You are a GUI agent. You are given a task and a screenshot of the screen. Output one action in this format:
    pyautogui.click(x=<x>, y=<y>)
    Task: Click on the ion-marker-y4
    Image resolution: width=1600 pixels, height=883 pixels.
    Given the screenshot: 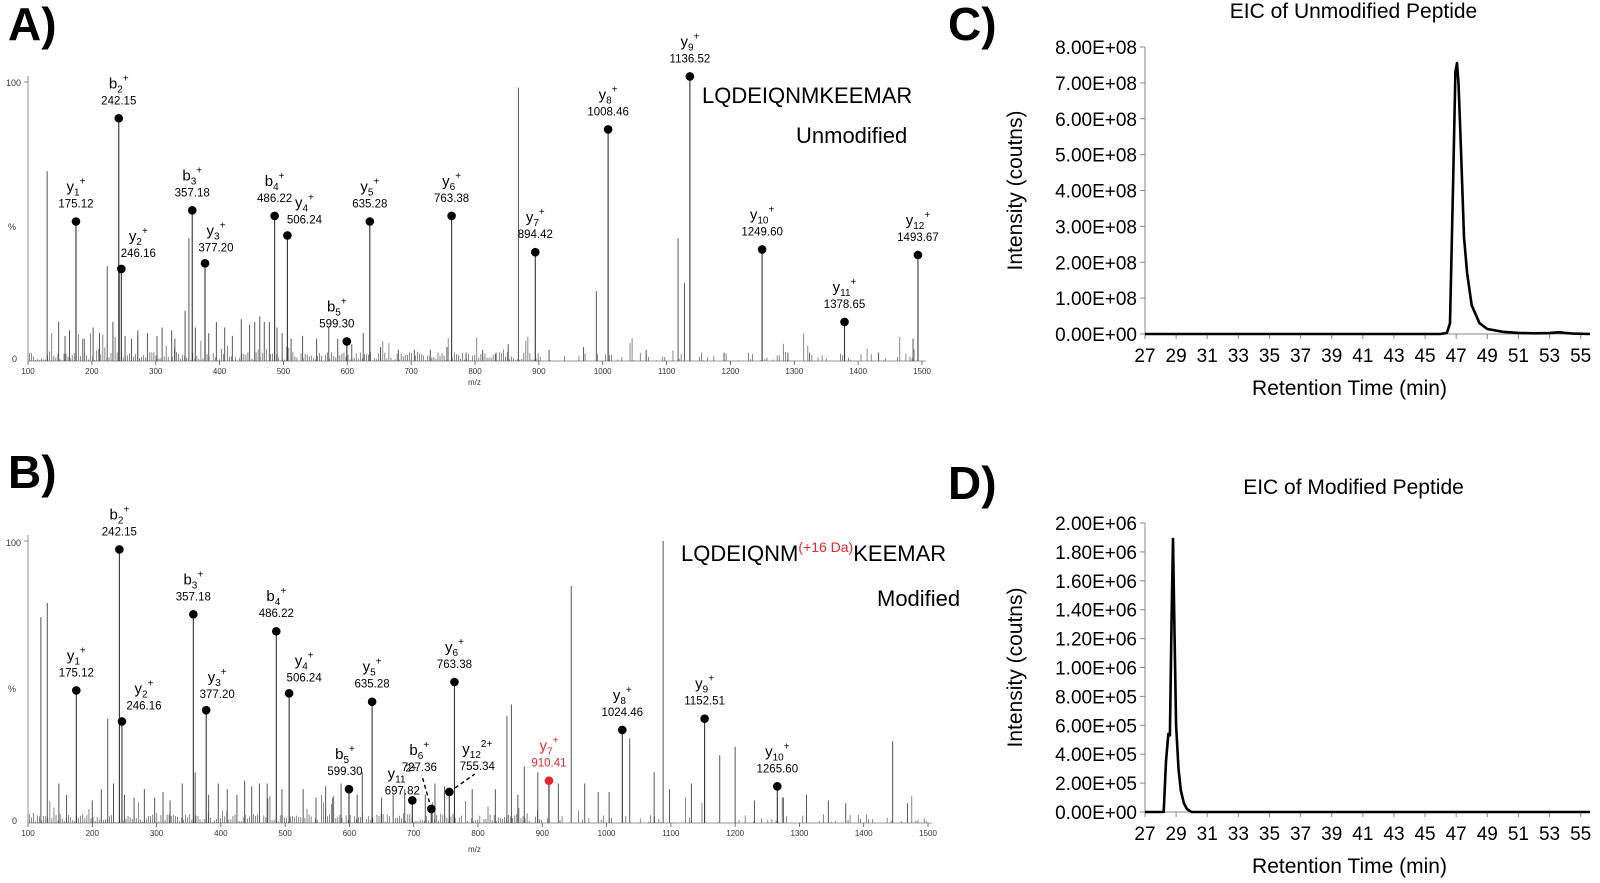 What is the action you would take?
    pyautogui.click(x=287, y=235)
    